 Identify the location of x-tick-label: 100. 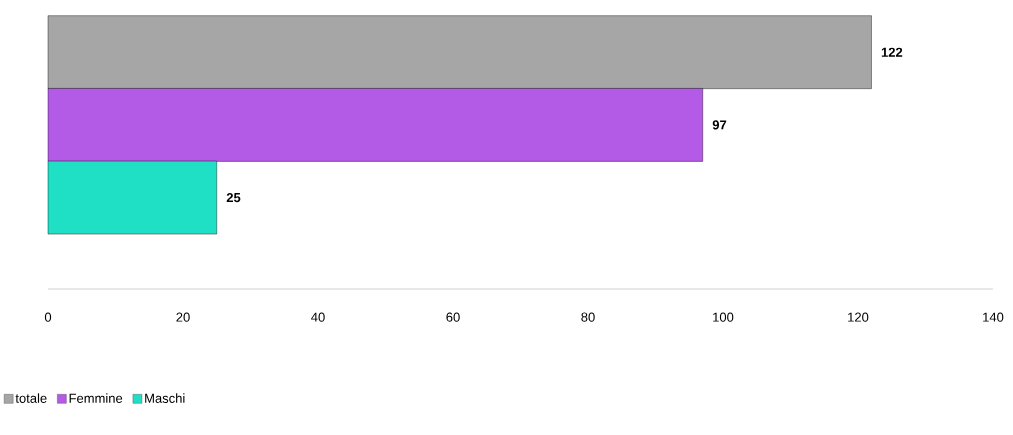
(723, 317).